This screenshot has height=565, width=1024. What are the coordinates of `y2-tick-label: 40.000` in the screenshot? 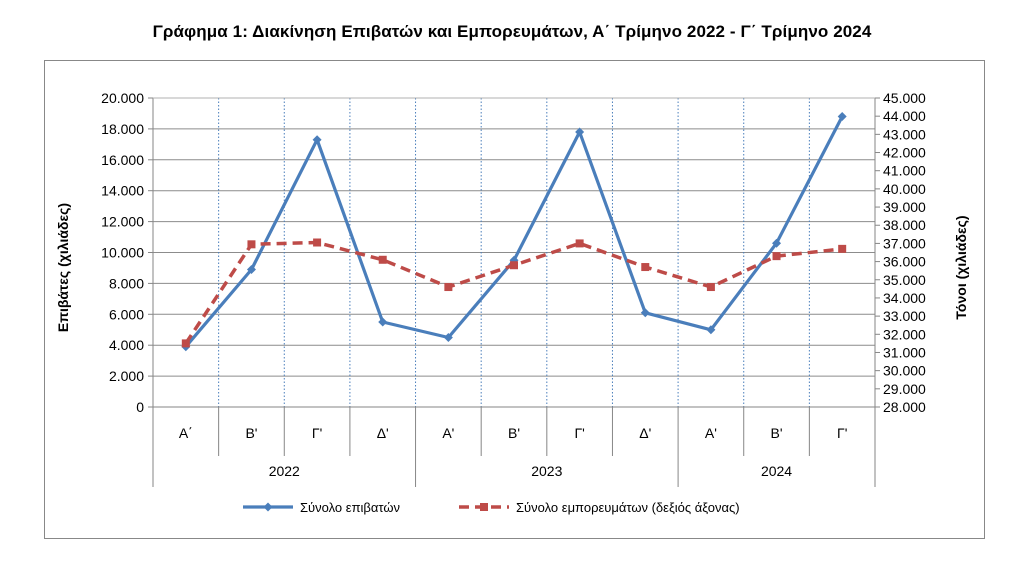 It's located at (904, 189).